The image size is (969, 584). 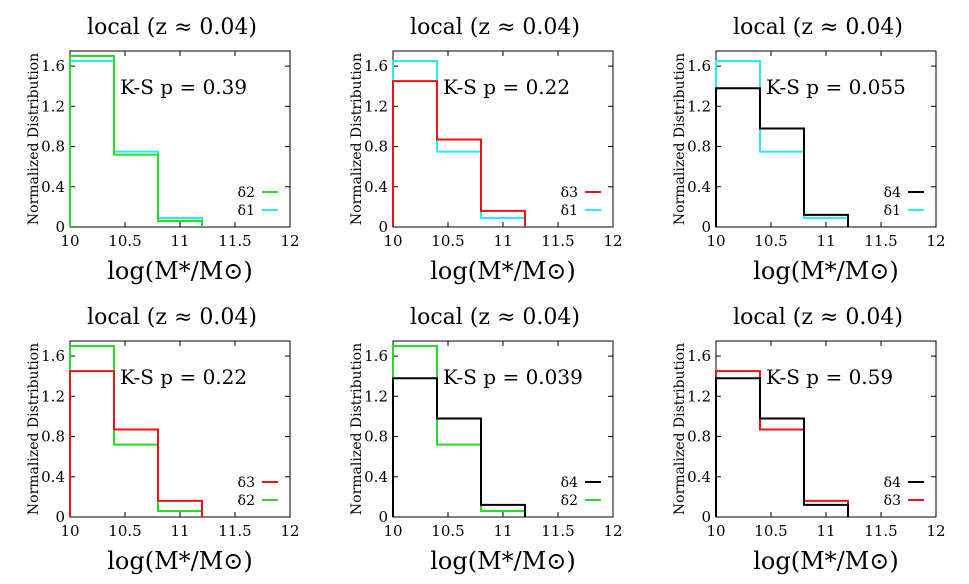 I want to click on ks-annotation: K-S p = 0.039, so click(x=513, y=377).